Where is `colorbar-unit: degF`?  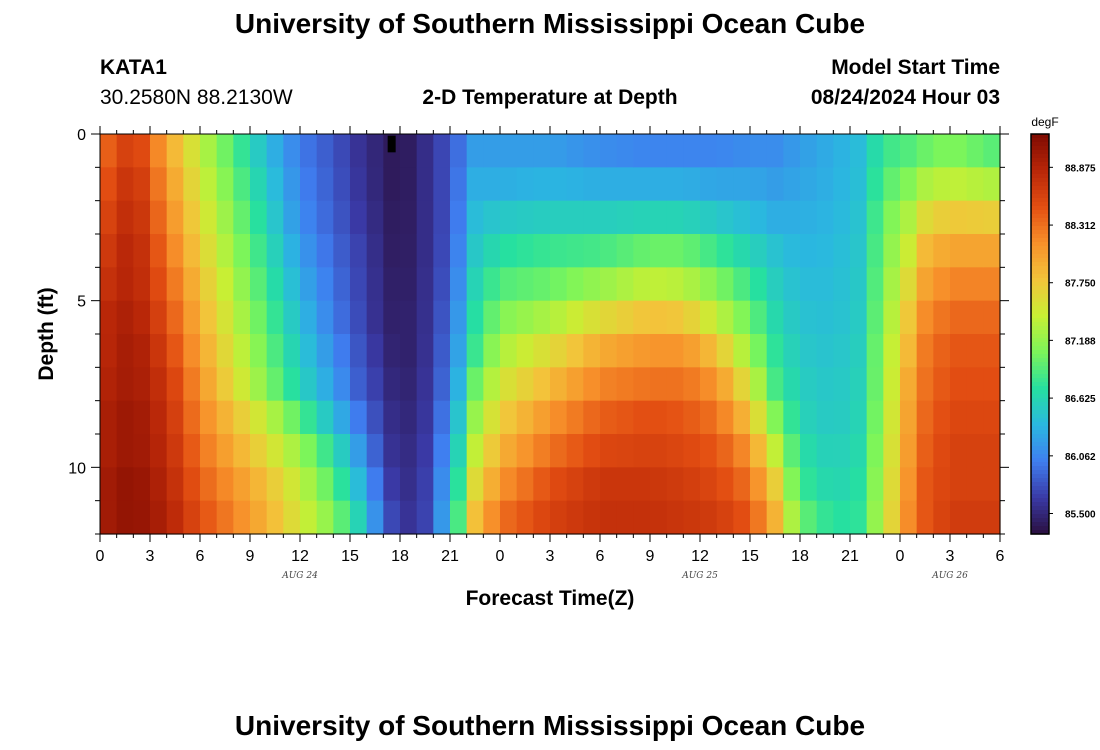 colorbar-unit: degF is located at coordinates (1044, 122).